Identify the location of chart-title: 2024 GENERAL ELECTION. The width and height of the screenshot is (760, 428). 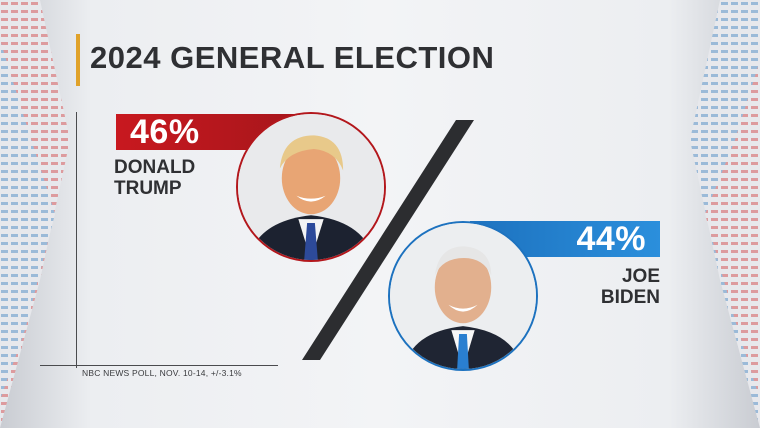
(292, 57).